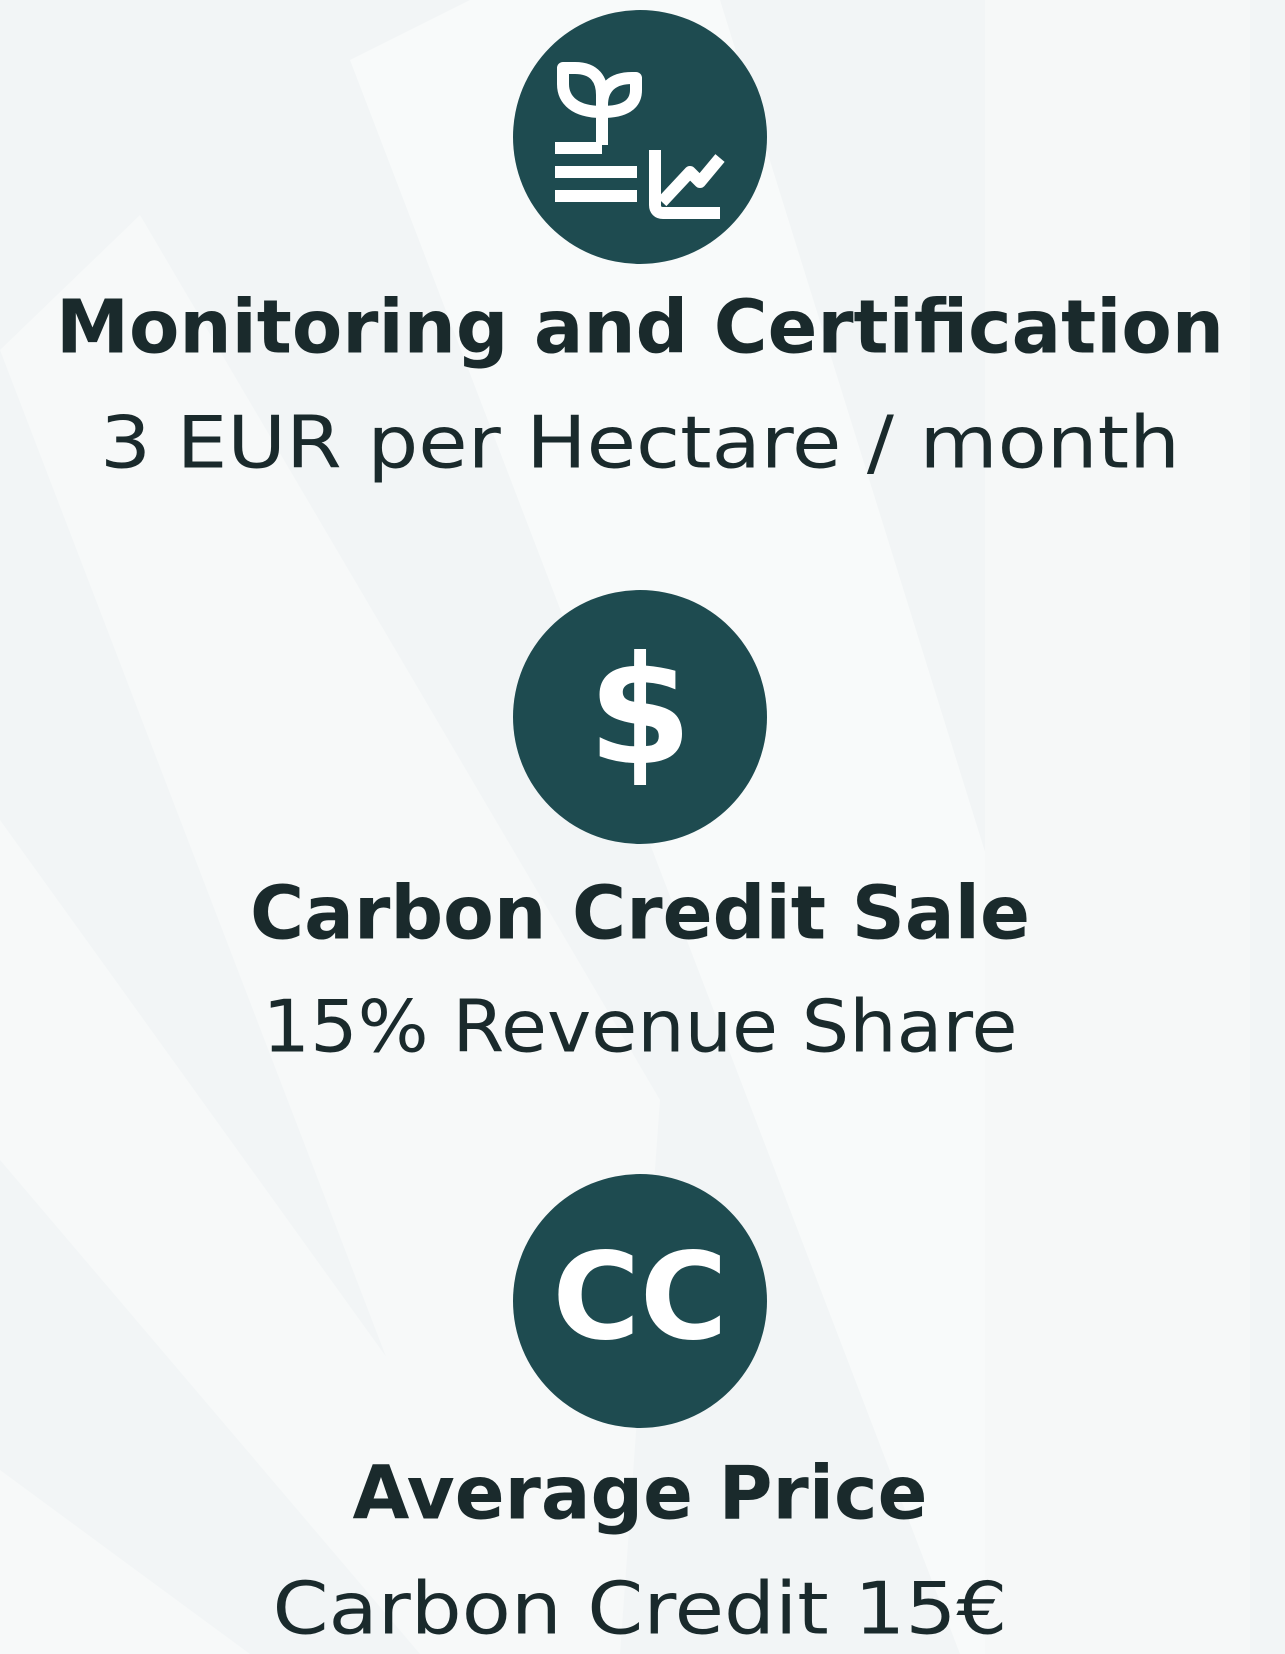  What do you see at coordinates (640, 1609) in the screenshot?
I see `item-subtitle: Carbon Credit 15€` at bounding box center [640, 1609].